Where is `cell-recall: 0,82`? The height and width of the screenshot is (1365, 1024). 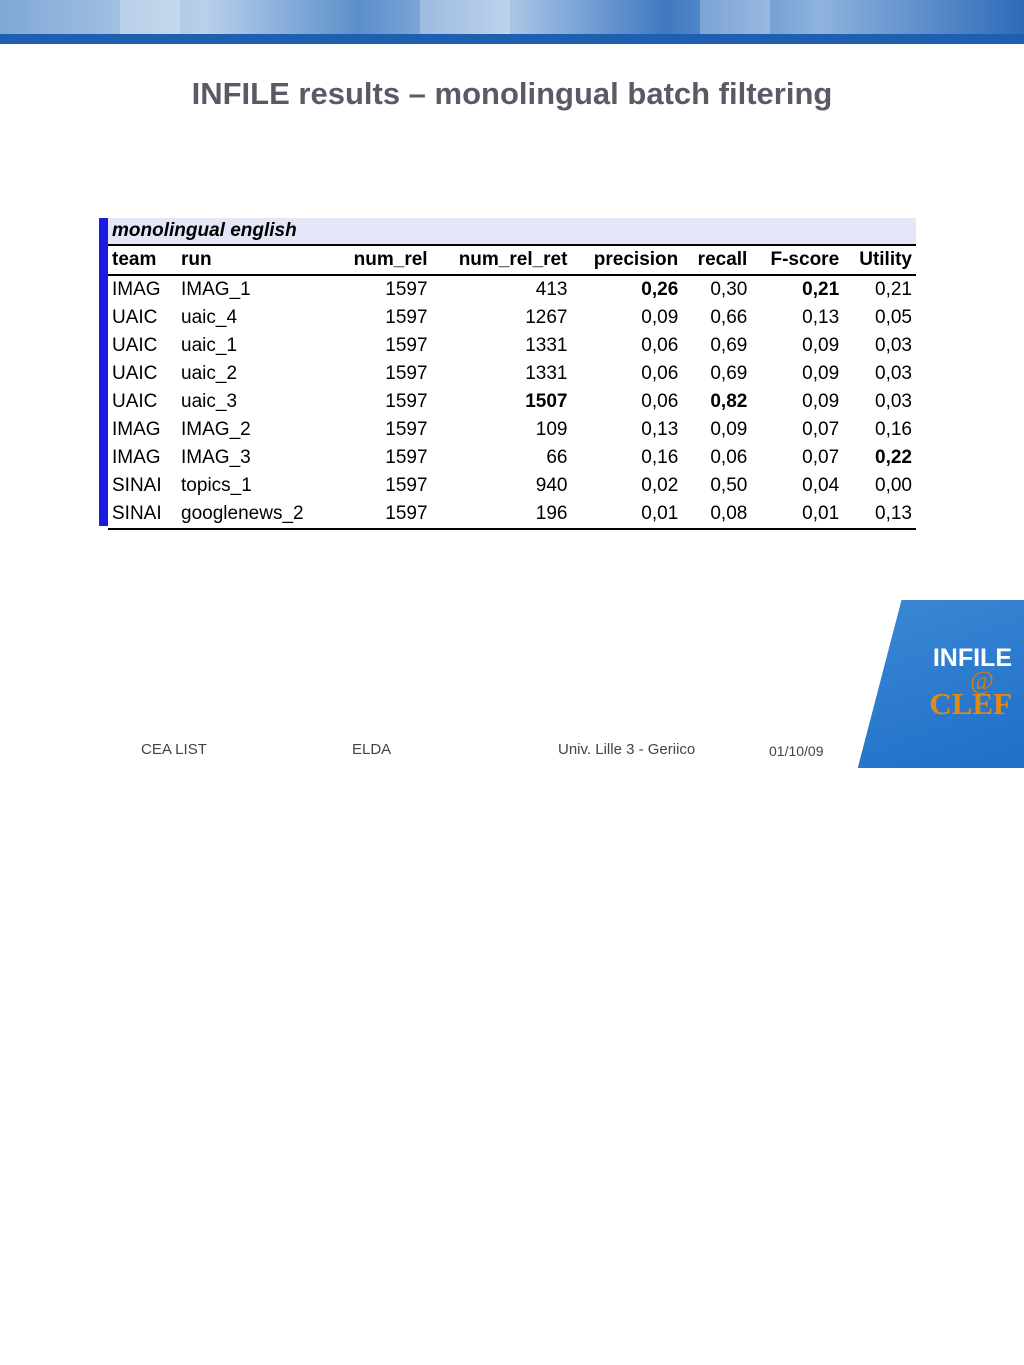
cell-recall: 0,82 is located at coordinates (716, 402).